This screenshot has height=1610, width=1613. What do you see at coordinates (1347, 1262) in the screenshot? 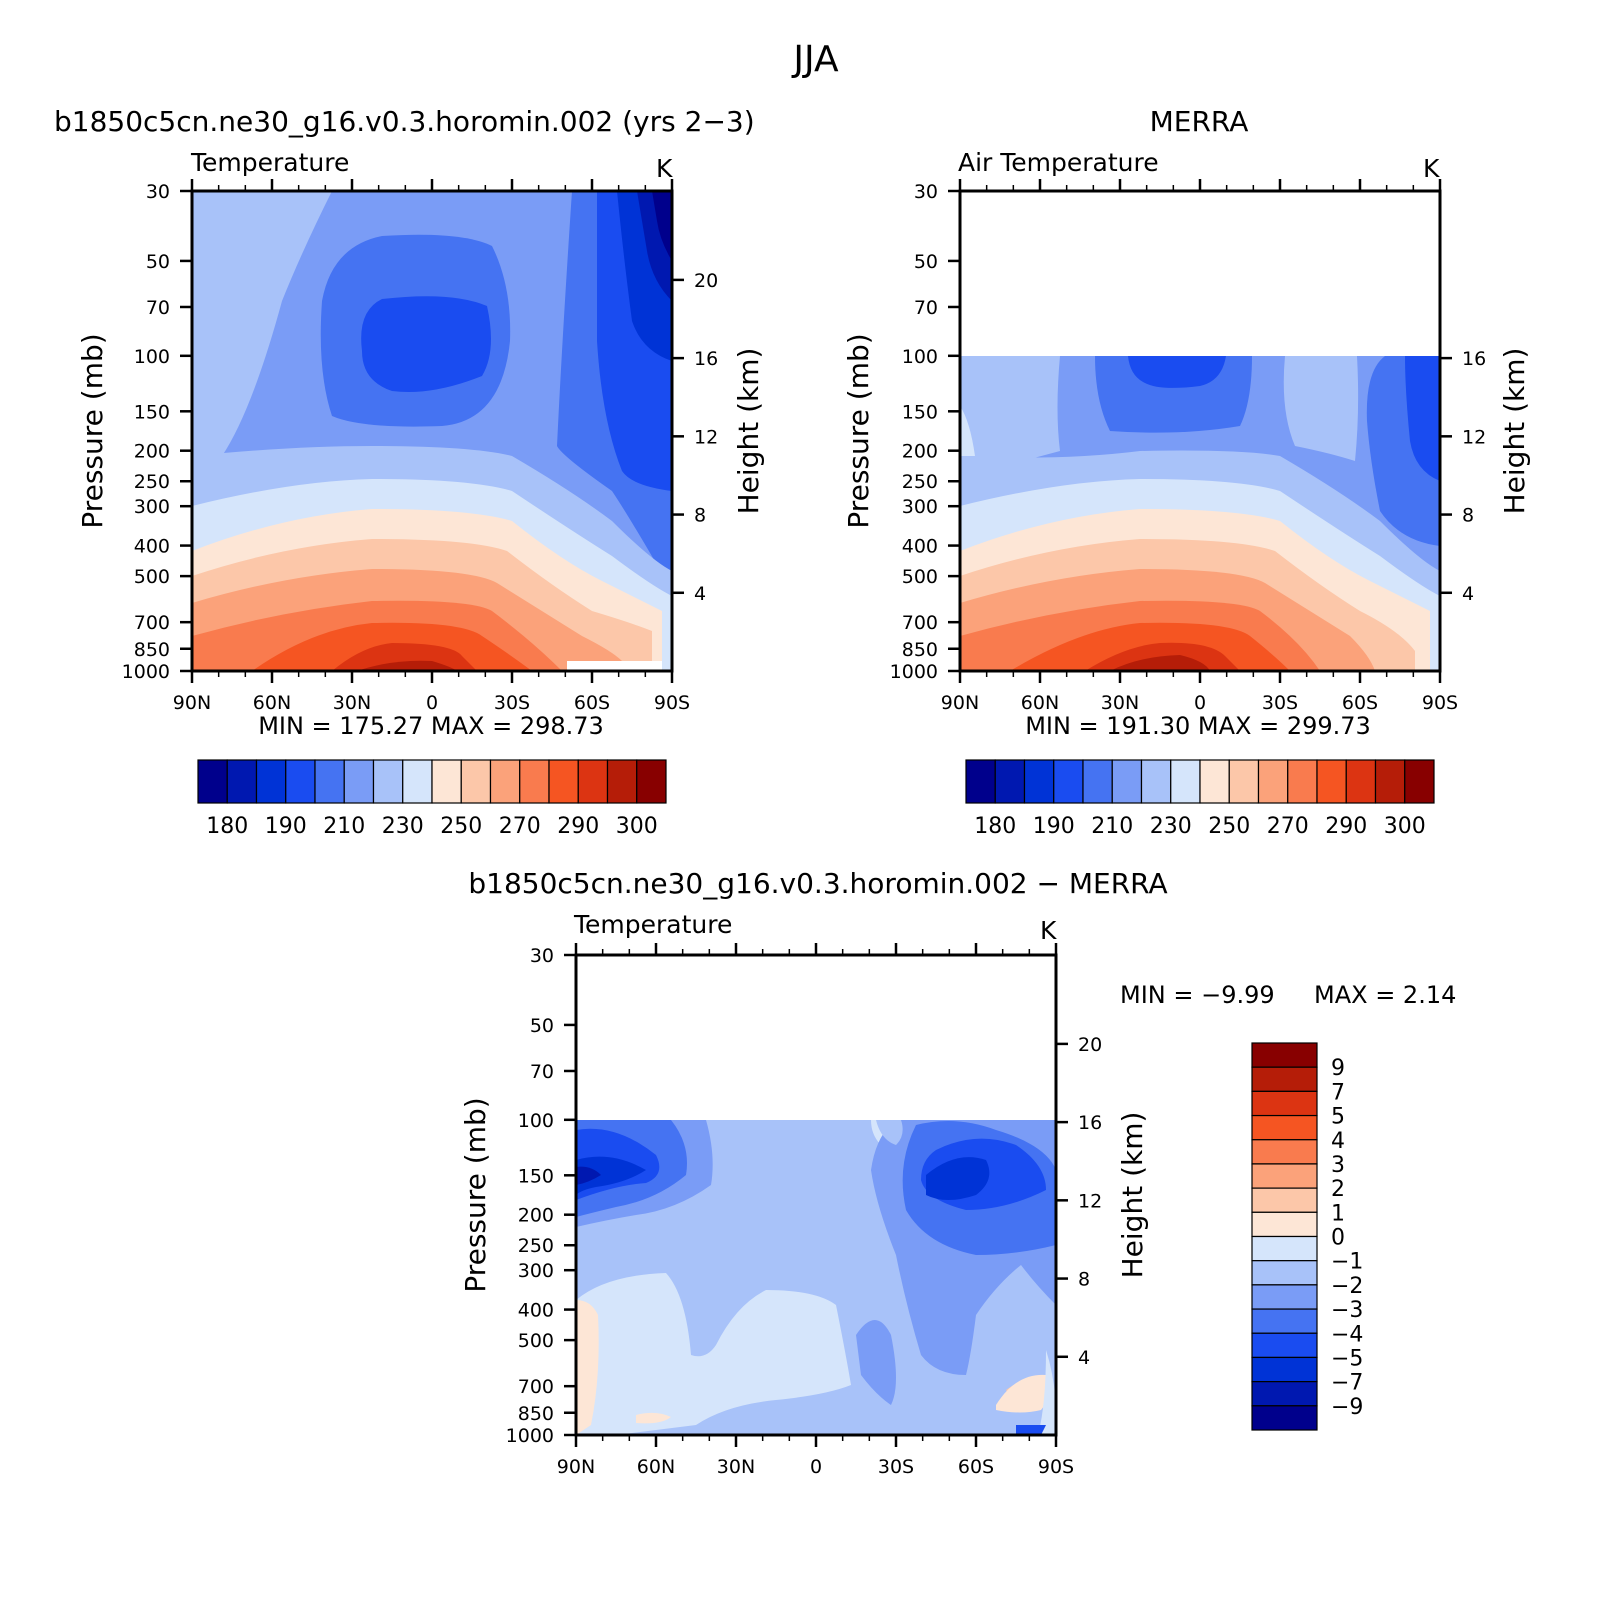
I see `colorbar-label: −1` at bounding box center [1347, 1262].